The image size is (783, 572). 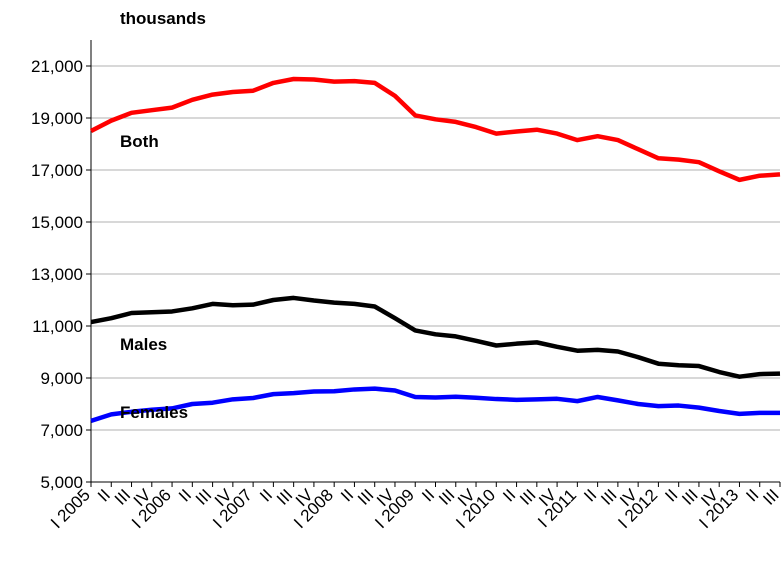 What do you see at coordinates (57, 66) in the screenshot?
I see `y-tick-label: 21,000` at bounding box center [57, 66].